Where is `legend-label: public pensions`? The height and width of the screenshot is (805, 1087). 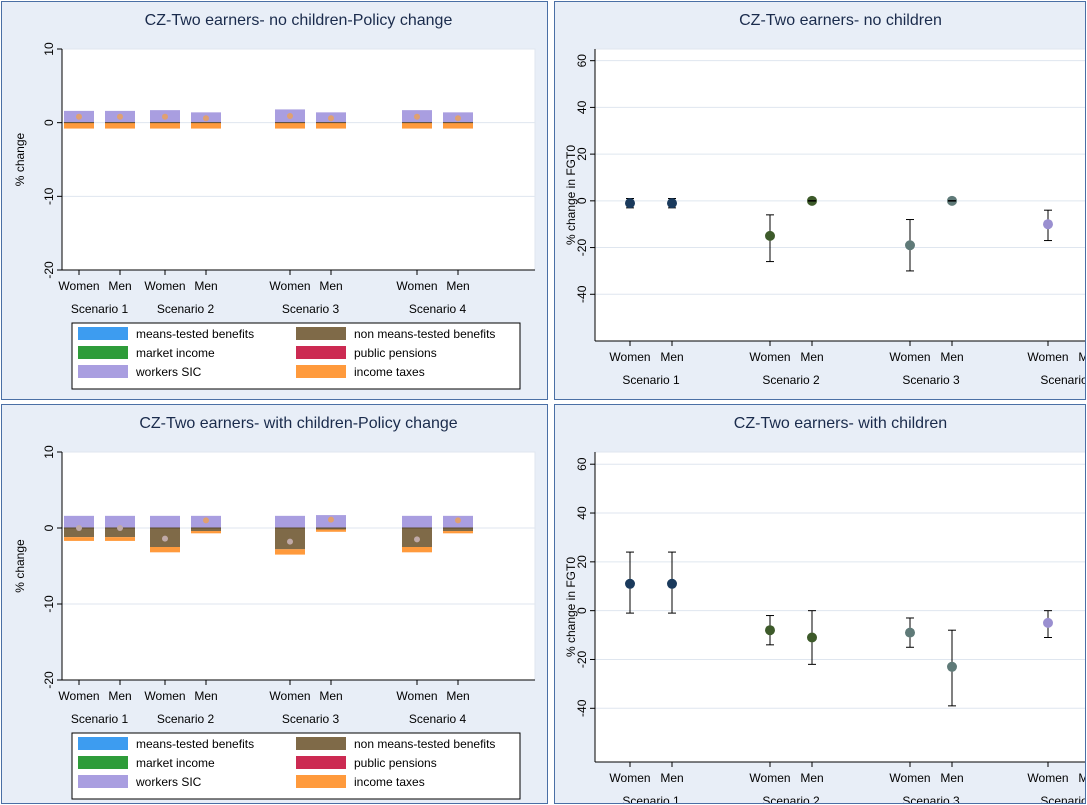 legend-label: public pensions is located at coordinates (395, 353).